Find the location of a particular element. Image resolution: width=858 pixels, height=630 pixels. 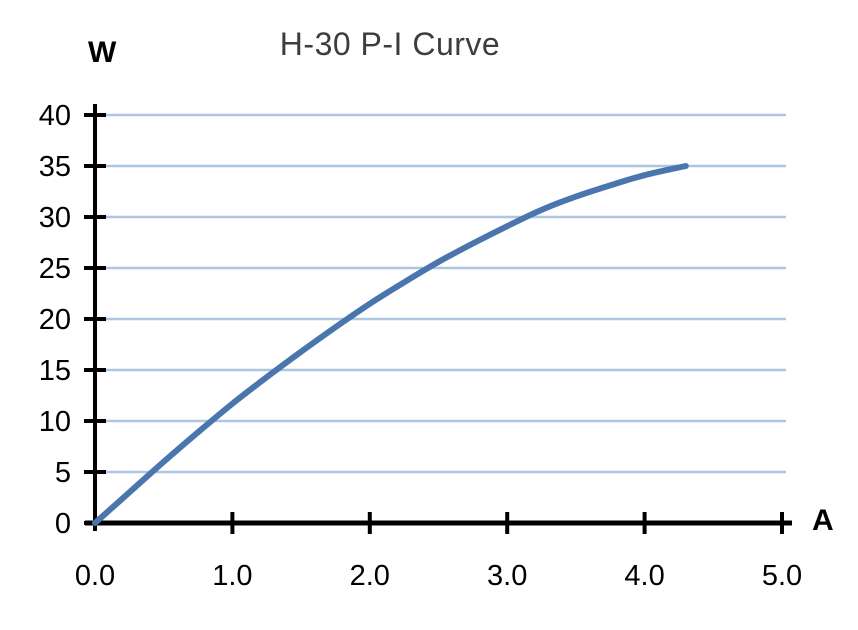

y-tick-label-20: 20 is located at coordinates (55, 320).